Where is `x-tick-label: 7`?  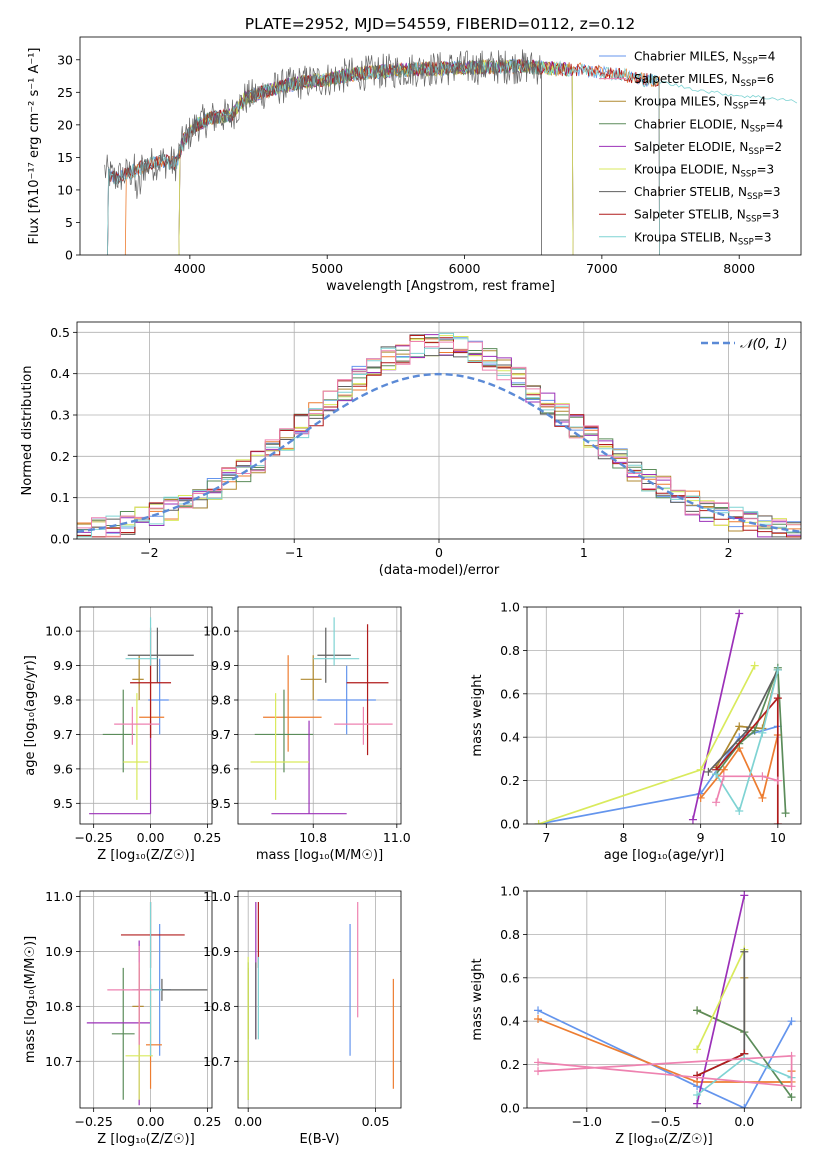 x-tick-label: 7 is located at coordinates (546, 837).